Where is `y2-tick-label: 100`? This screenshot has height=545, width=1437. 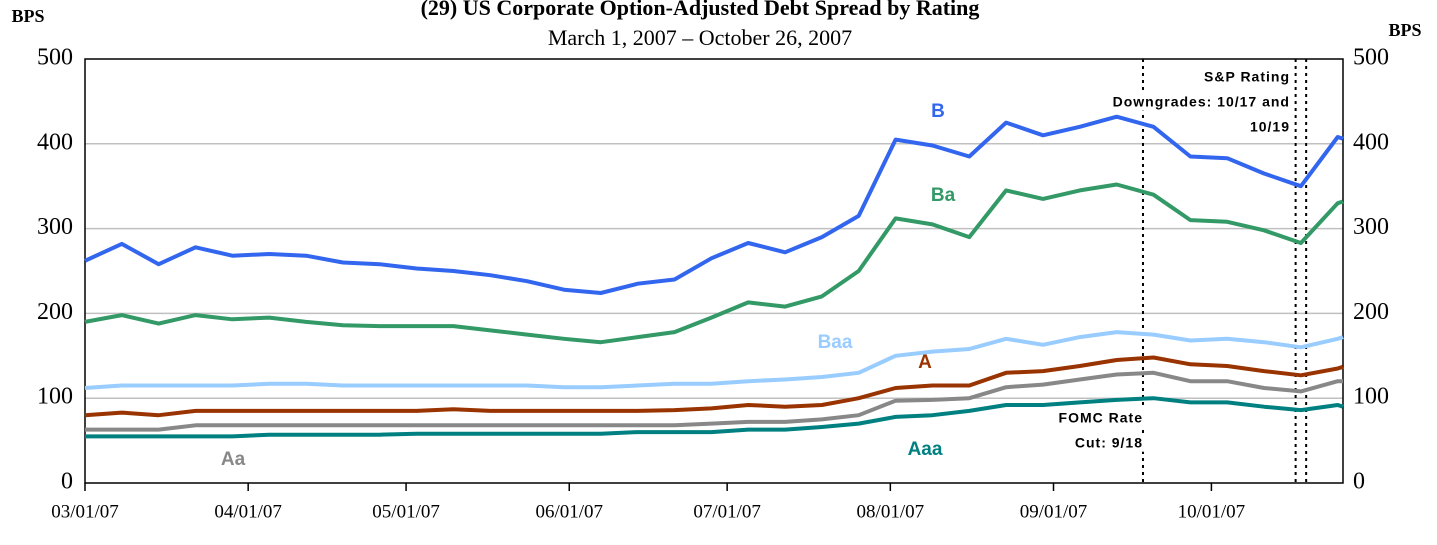
y2-tick-label: 100 is located at coordinates (1371, 397).